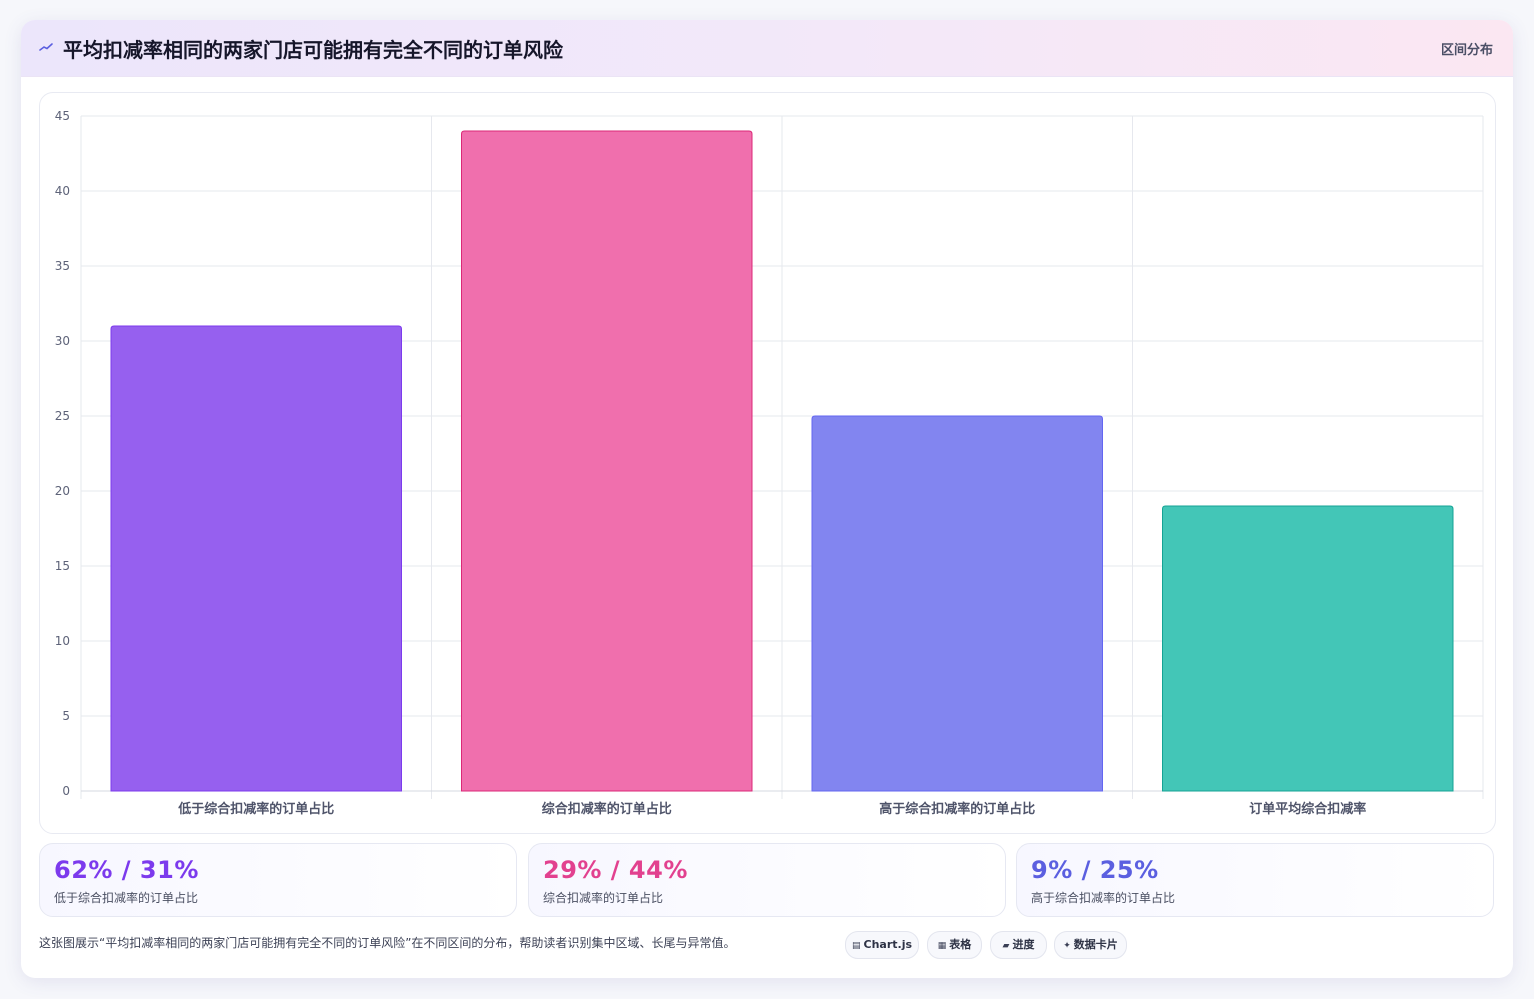  I want to click on card-header: 平均扣减率相同的两家门店可能拥有完全不同的订单风险 区间分布, so click(767, 48).